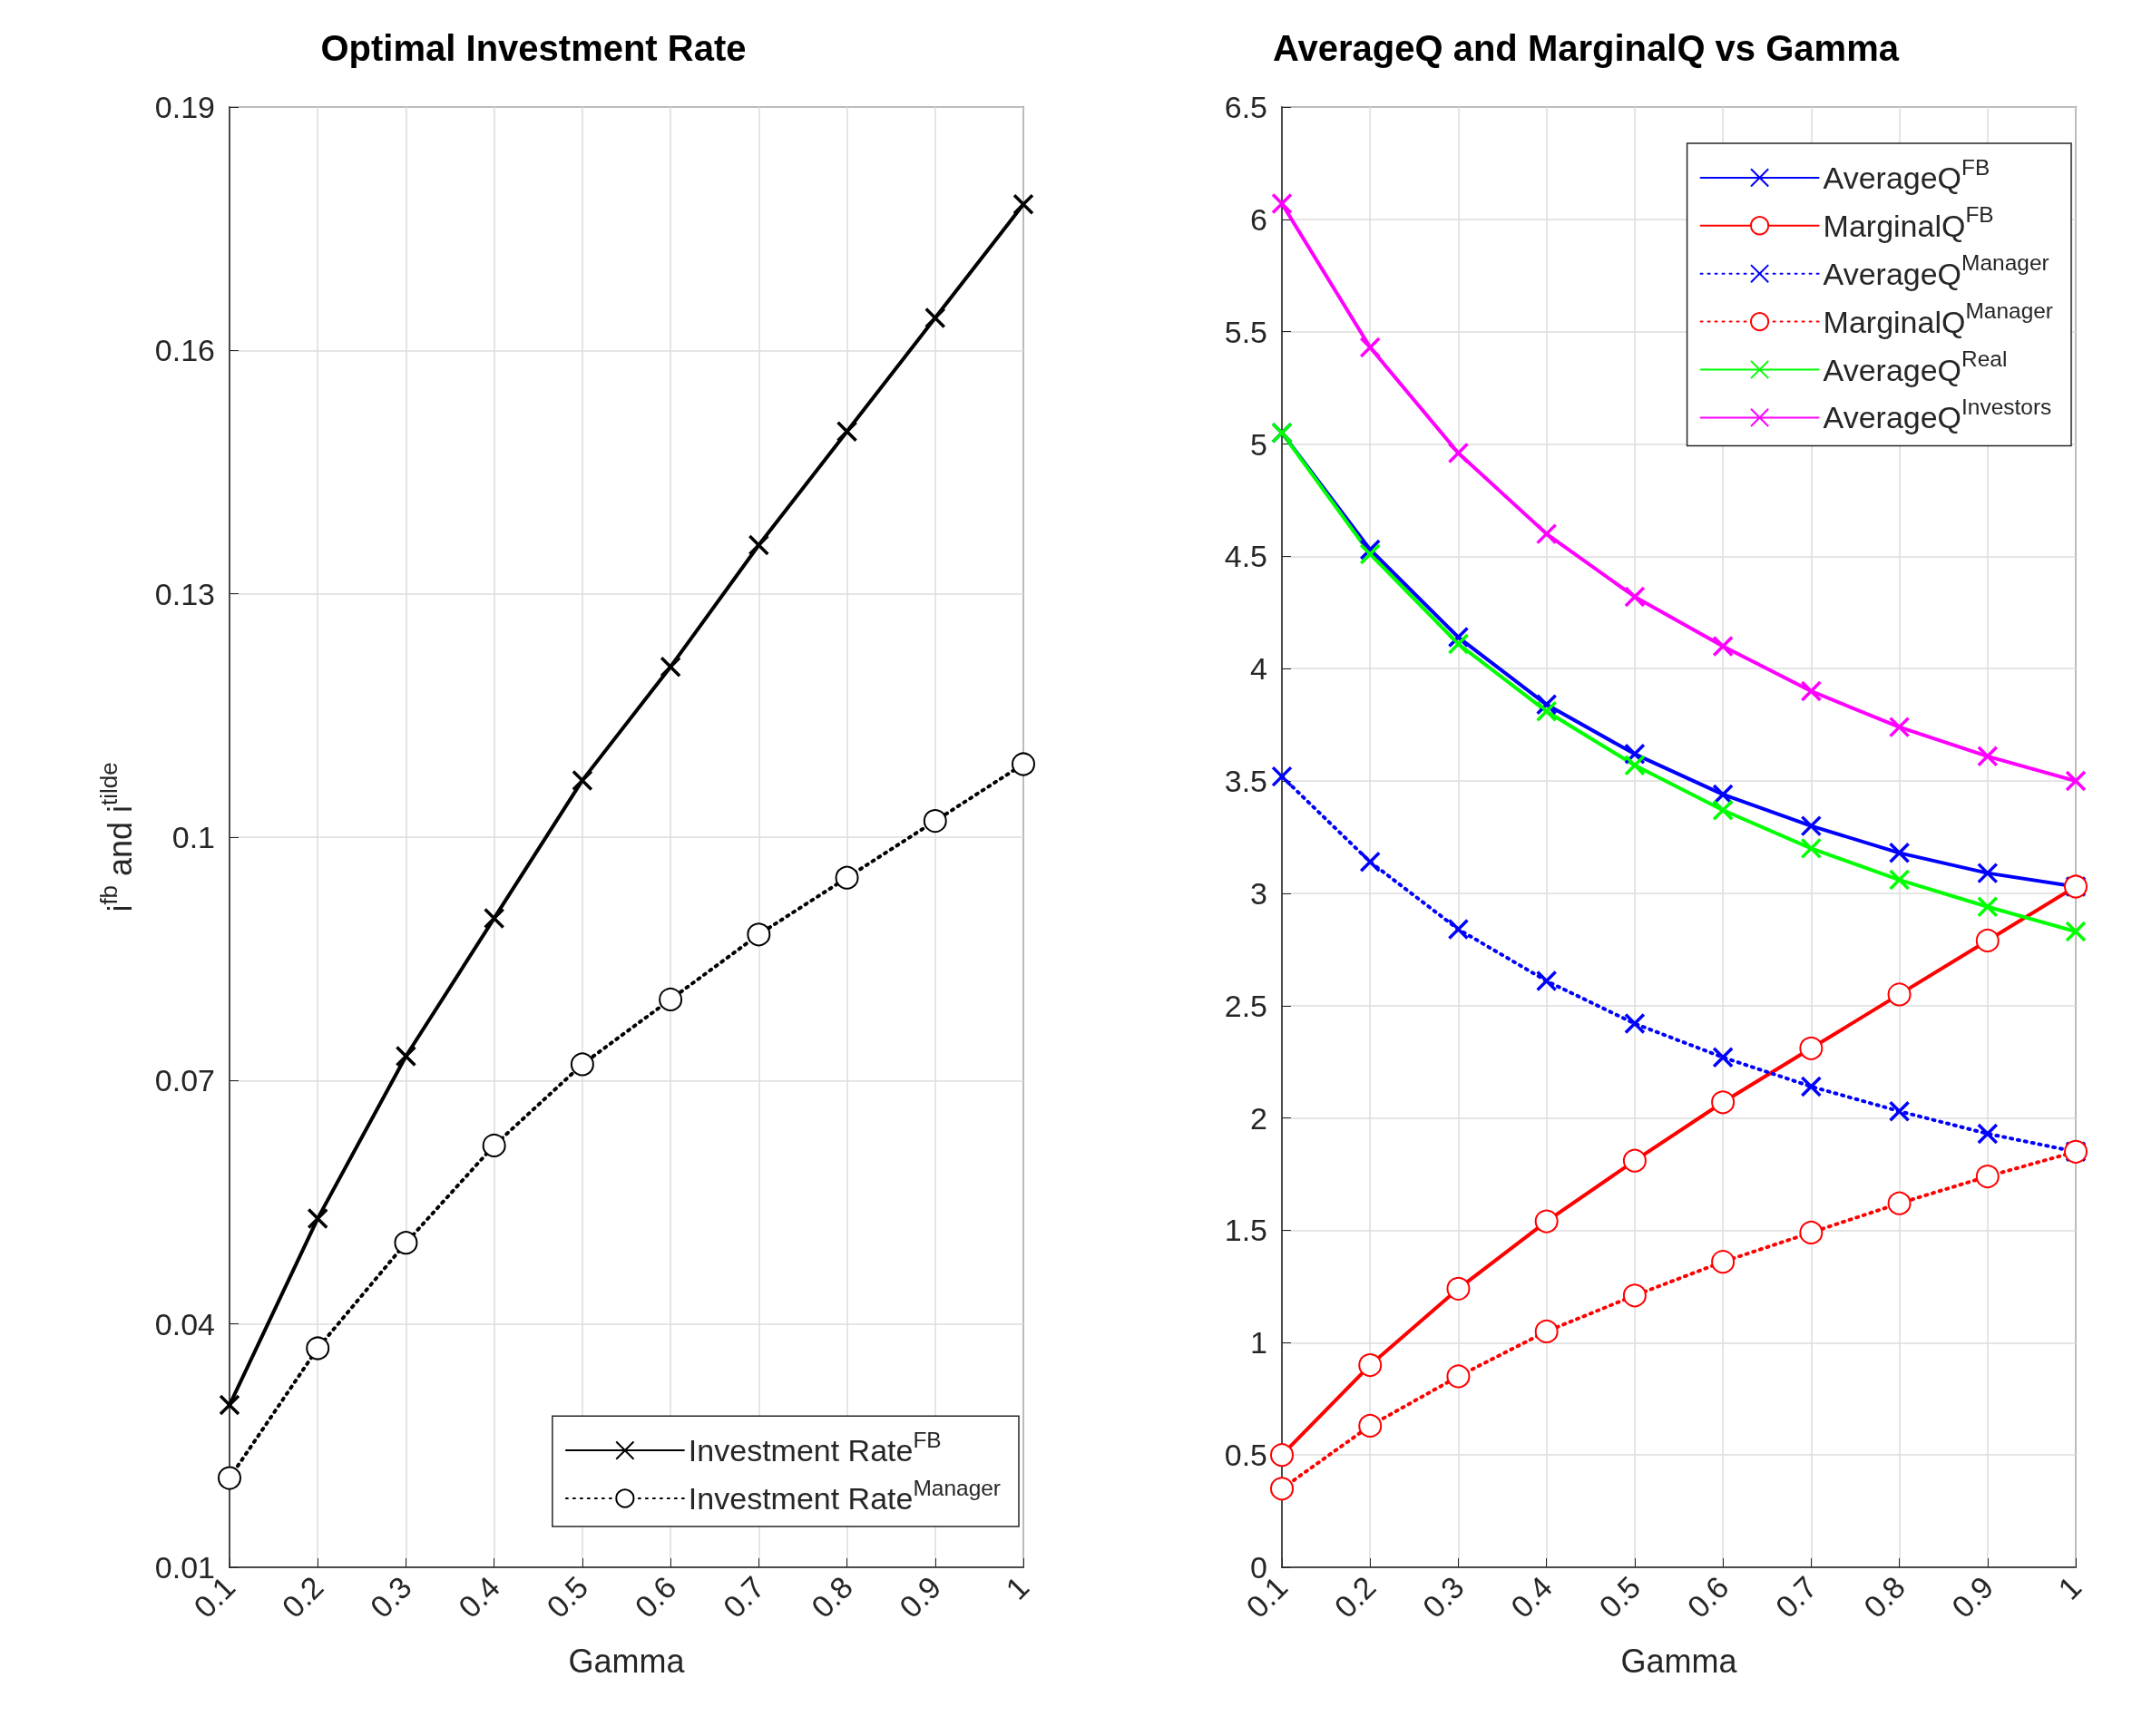 The width and height of the screenshot is (2132, 1736). I want to click on y-tick-label: 3.5, so click(1246, 781).